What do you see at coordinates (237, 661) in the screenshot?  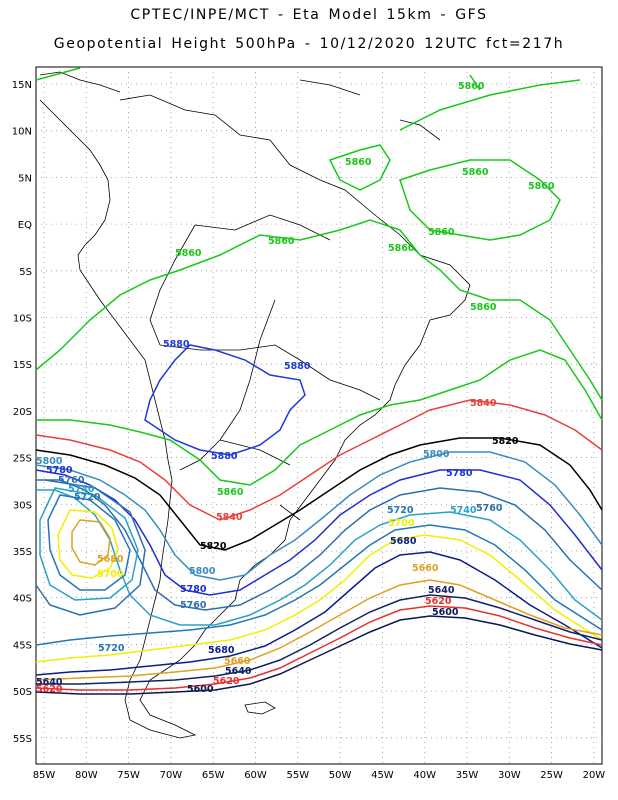 I see `label-5660-b: 5660` at bounding box center [237, 661].